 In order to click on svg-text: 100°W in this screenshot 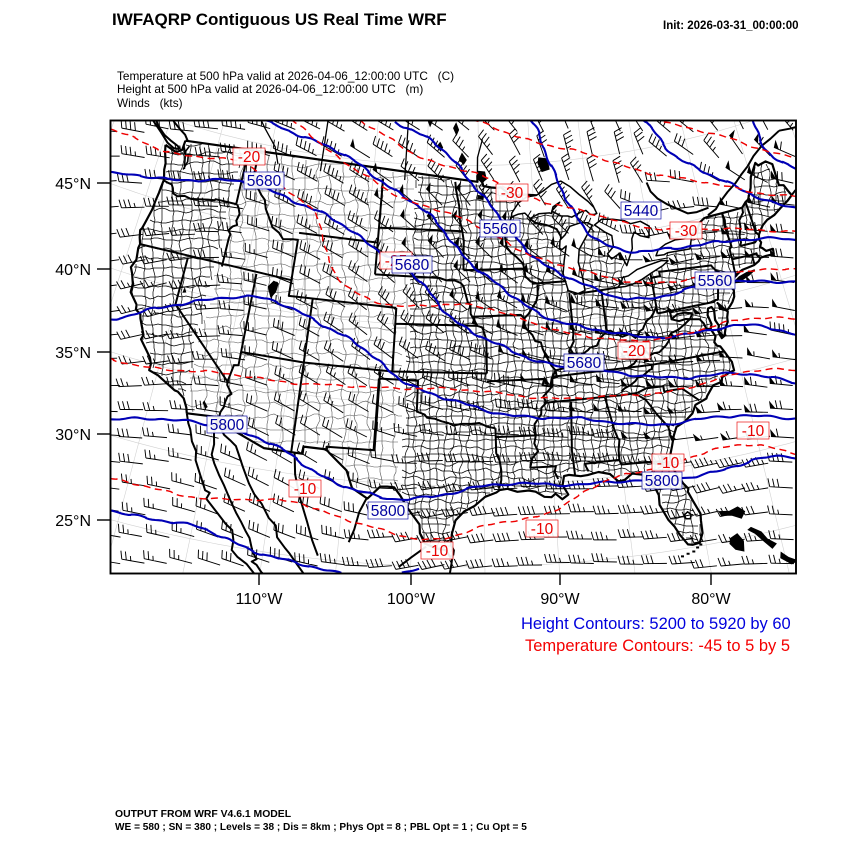, I will do `click(411, 599)`.